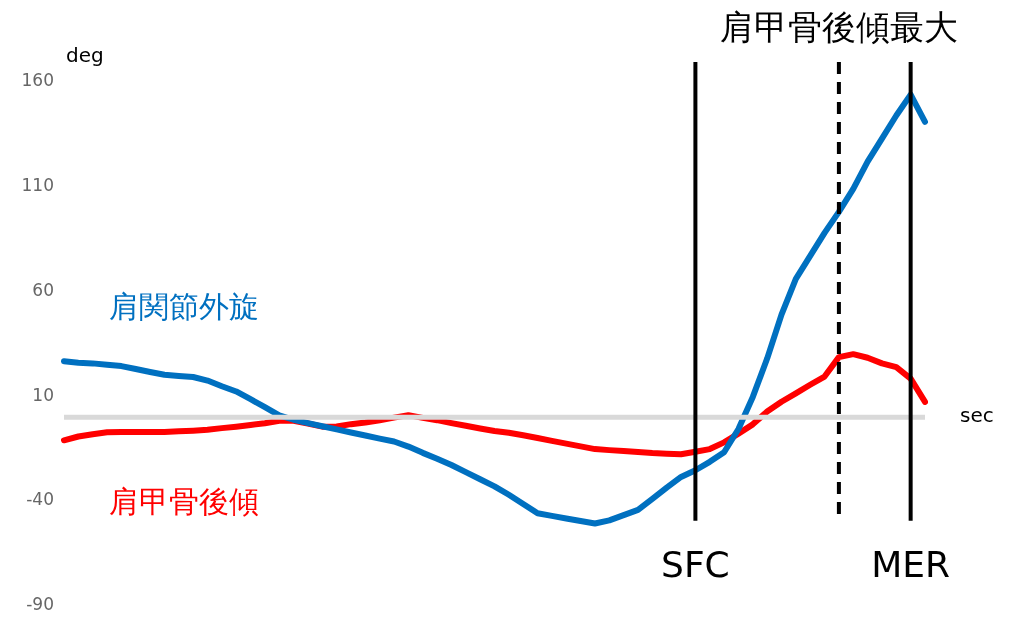 This screenshot has height=626, width=1012. What do you see at coordinates (85, 55) in the screenshot?
I see `y-axis-title: deg` at bounding box center [85, 55].